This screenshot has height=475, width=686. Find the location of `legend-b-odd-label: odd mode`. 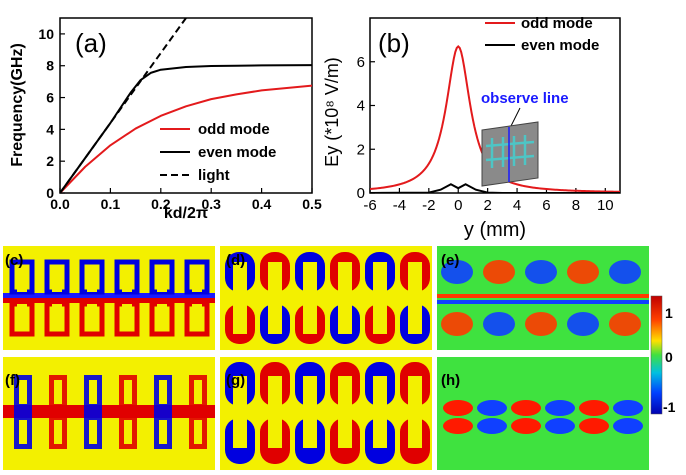

legend-b-odd-label: odd mode is located at coordinates (557, 23).